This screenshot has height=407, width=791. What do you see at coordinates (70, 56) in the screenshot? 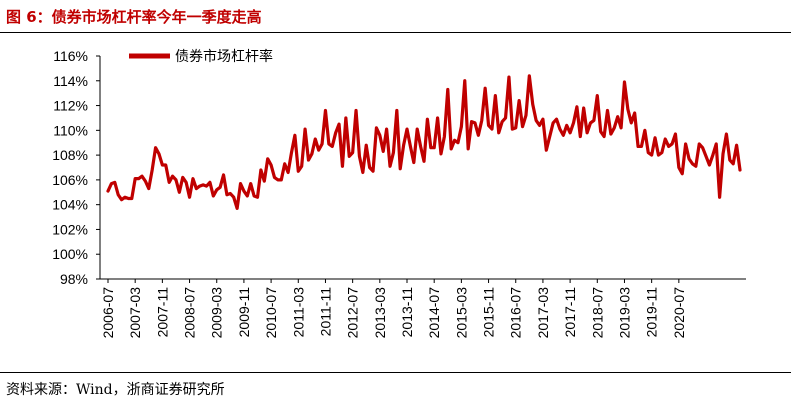
I see `y-tick-label: 116%` at bounding box center [70, 56].